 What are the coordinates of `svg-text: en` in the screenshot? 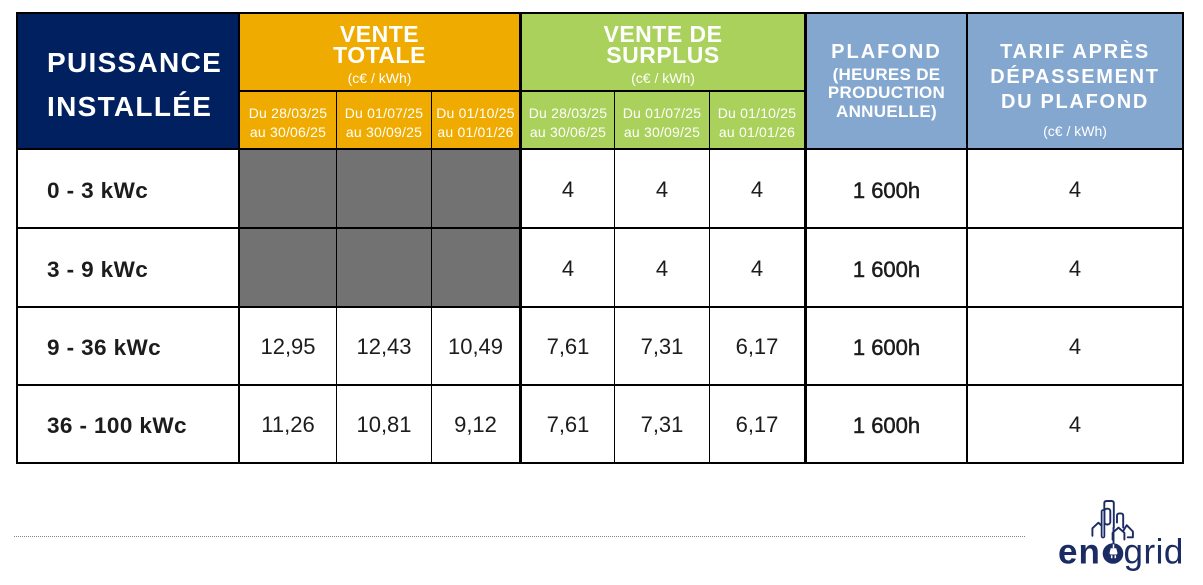 It's located at (1079, 552).